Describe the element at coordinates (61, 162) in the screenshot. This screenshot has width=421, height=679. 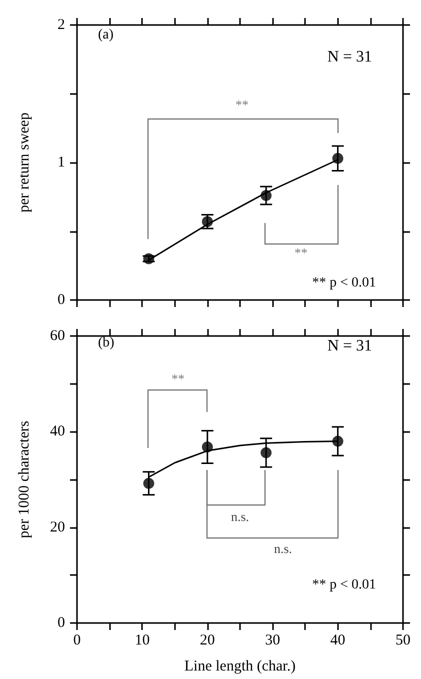
I see `y-tick-label: 1` at that location.